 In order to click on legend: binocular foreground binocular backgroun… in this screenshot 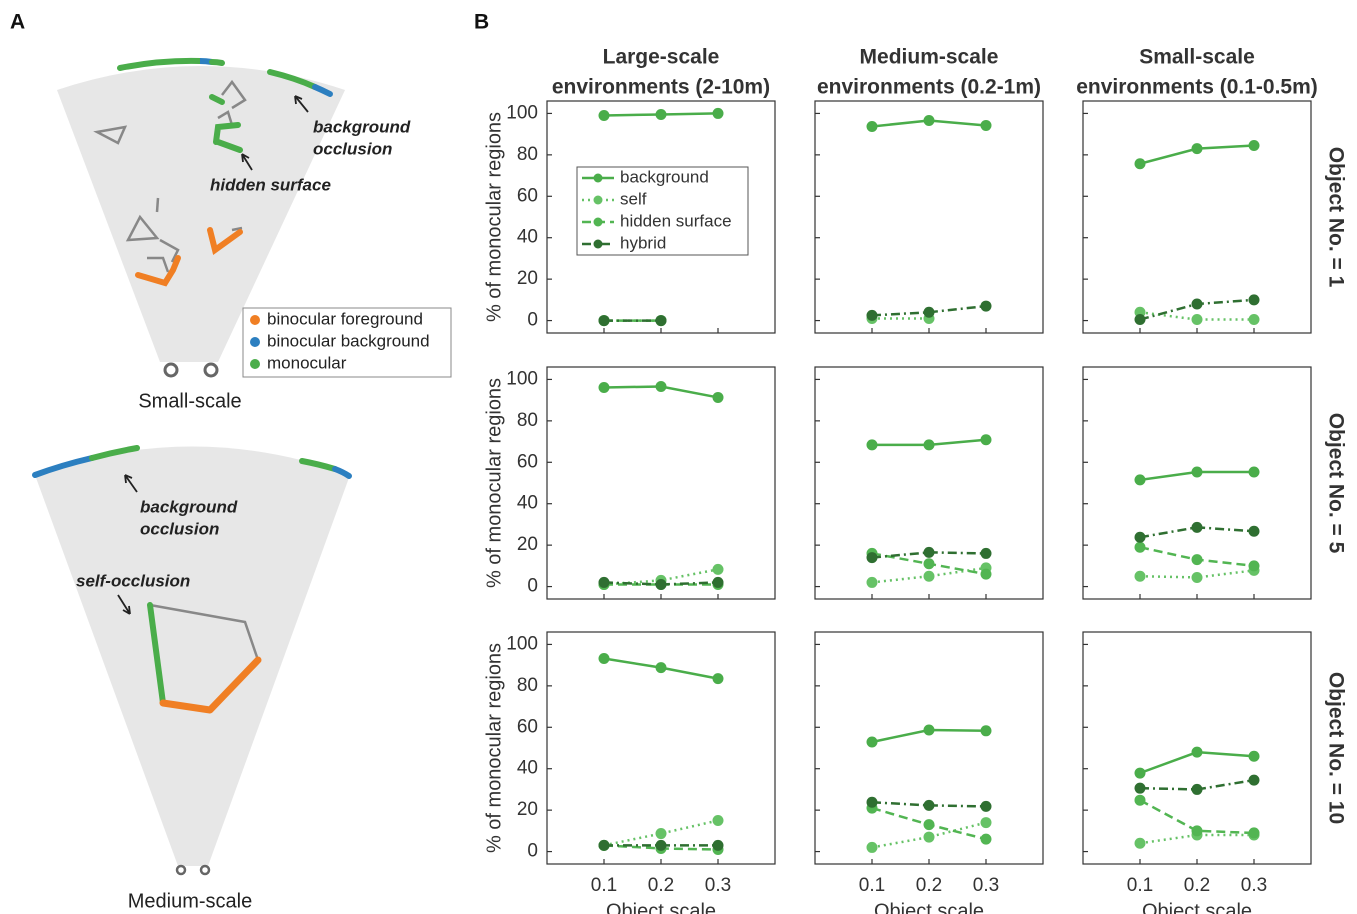, I will do `click(347, 342)`.